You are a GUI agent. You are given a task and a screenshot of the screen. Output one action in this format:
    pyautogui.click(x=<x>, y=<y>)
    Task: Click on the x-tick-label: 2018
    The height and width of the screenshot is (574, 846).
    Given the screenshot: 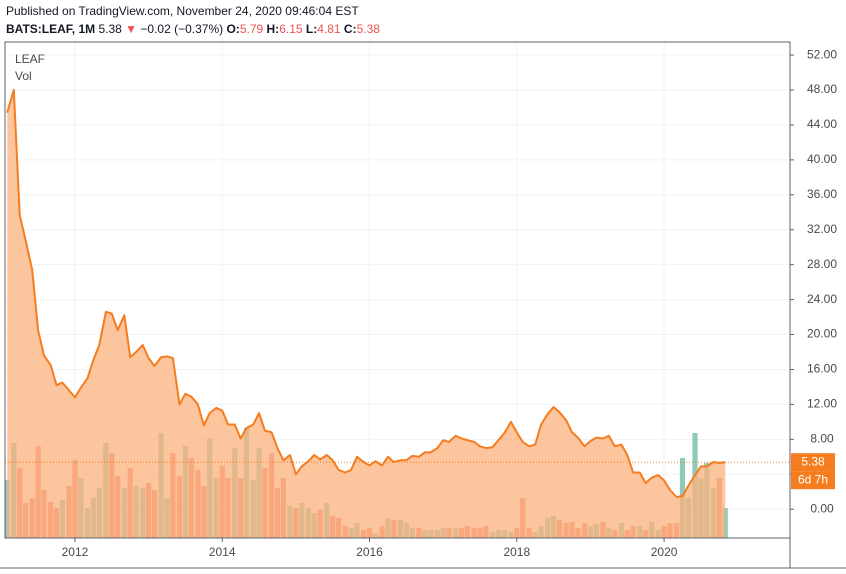 What is the action you would take?
    pyautogui.click(x=516, y=552)
    